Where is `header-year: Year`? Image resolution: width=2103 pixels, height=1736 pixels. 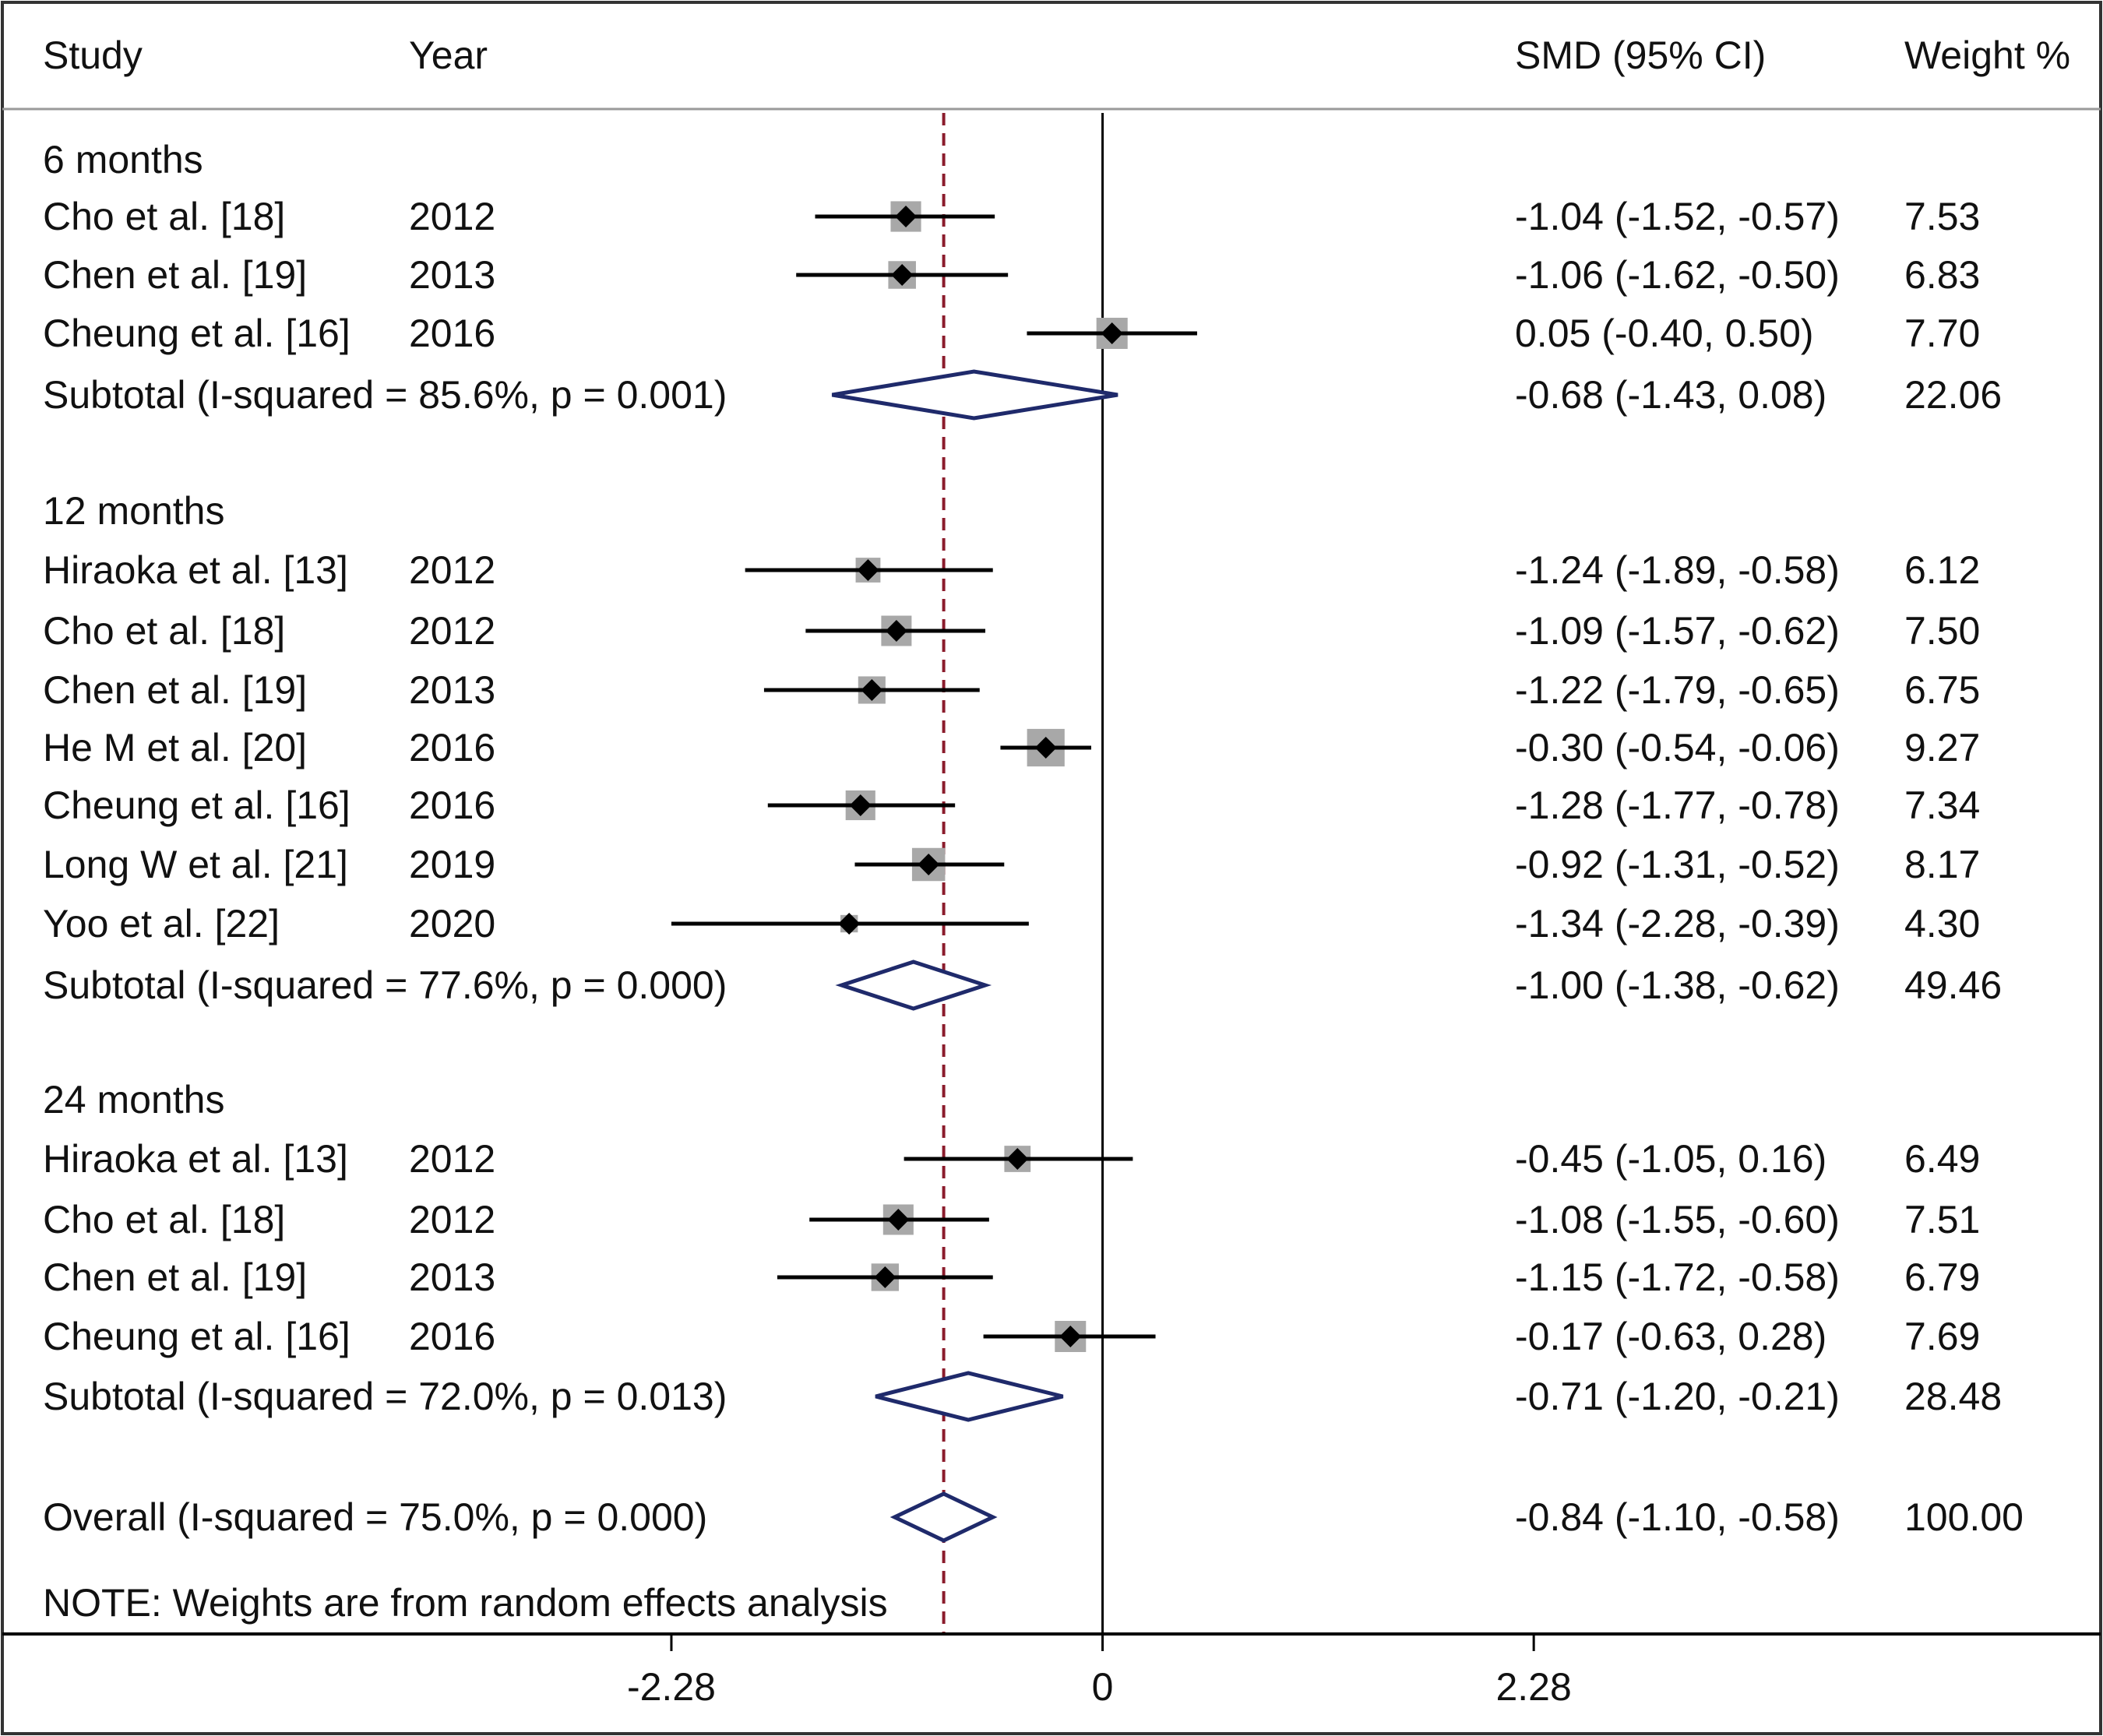 header-year: Year is located at coordinates (448, 55).